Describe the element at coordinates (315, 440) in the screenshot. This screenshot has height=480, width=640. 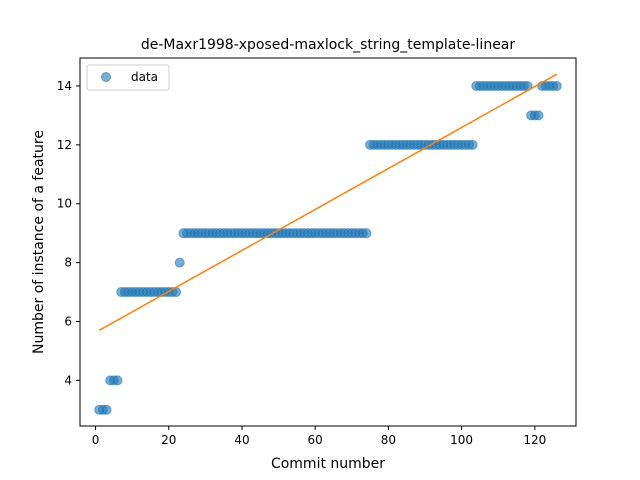
I see `x-tick-label: 60` at that location.